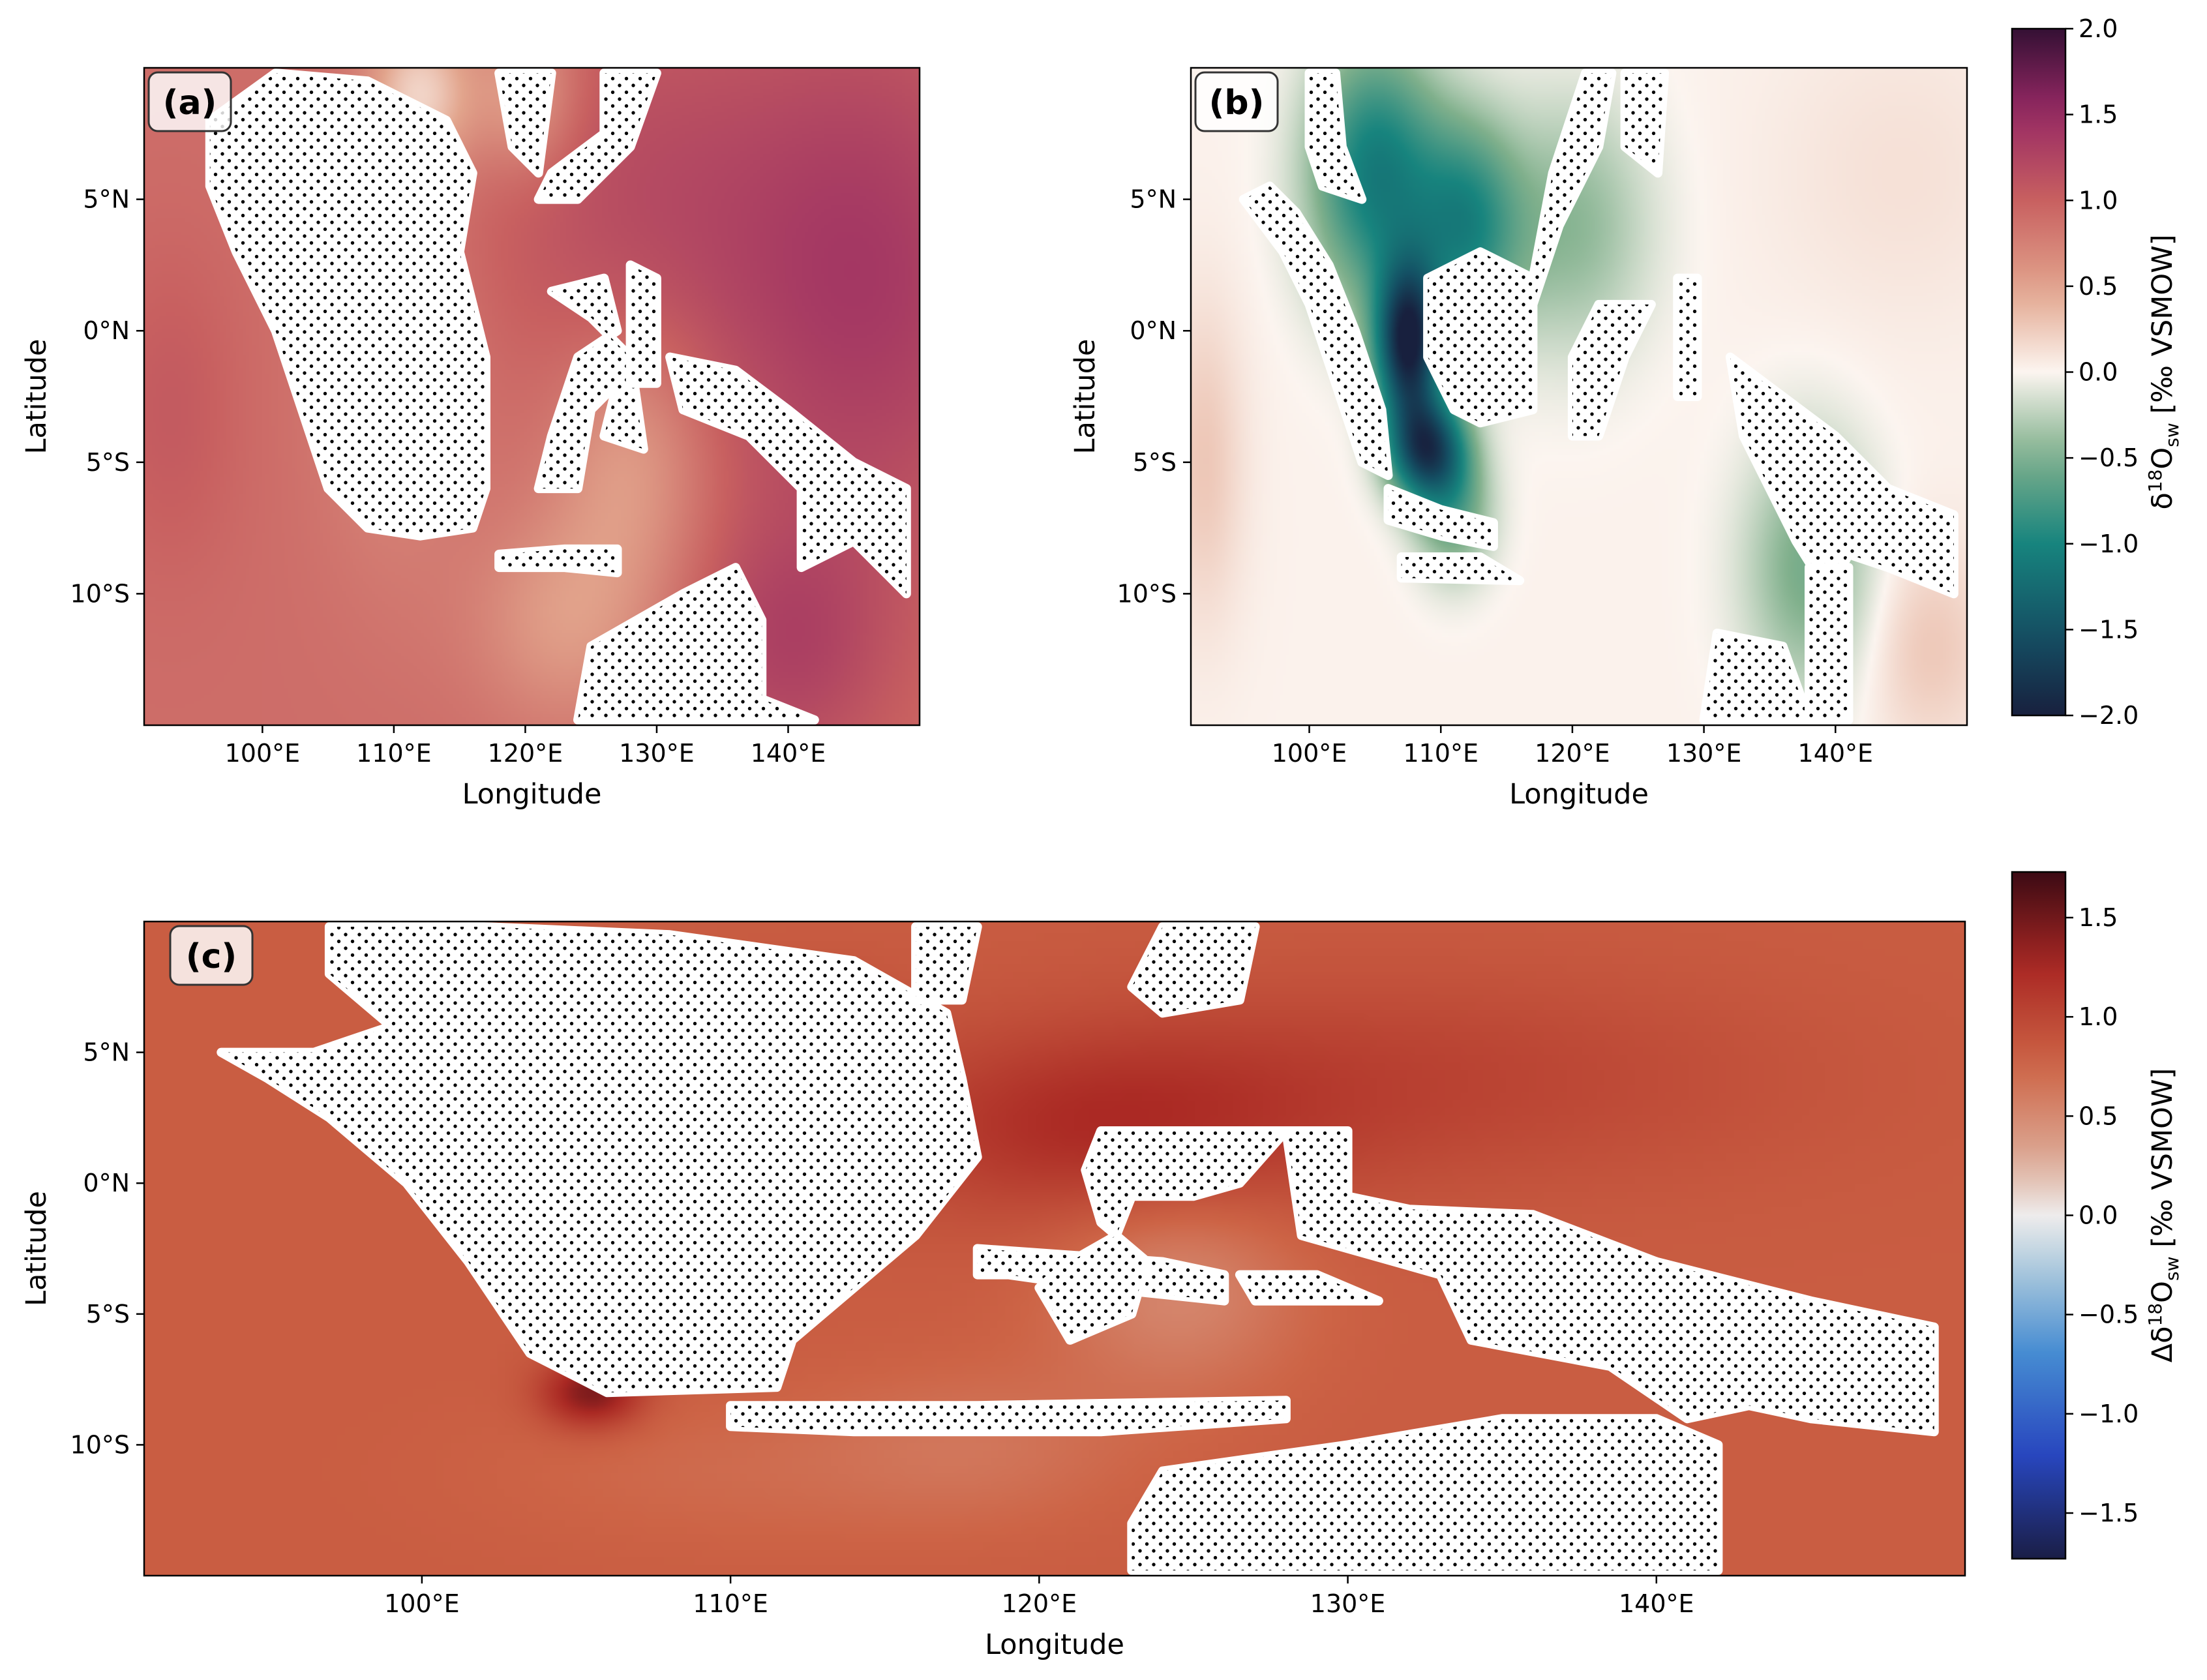 This screenshot has width=2207, height=1680. I want to click on panel-label: (b), so click(1237, 103).